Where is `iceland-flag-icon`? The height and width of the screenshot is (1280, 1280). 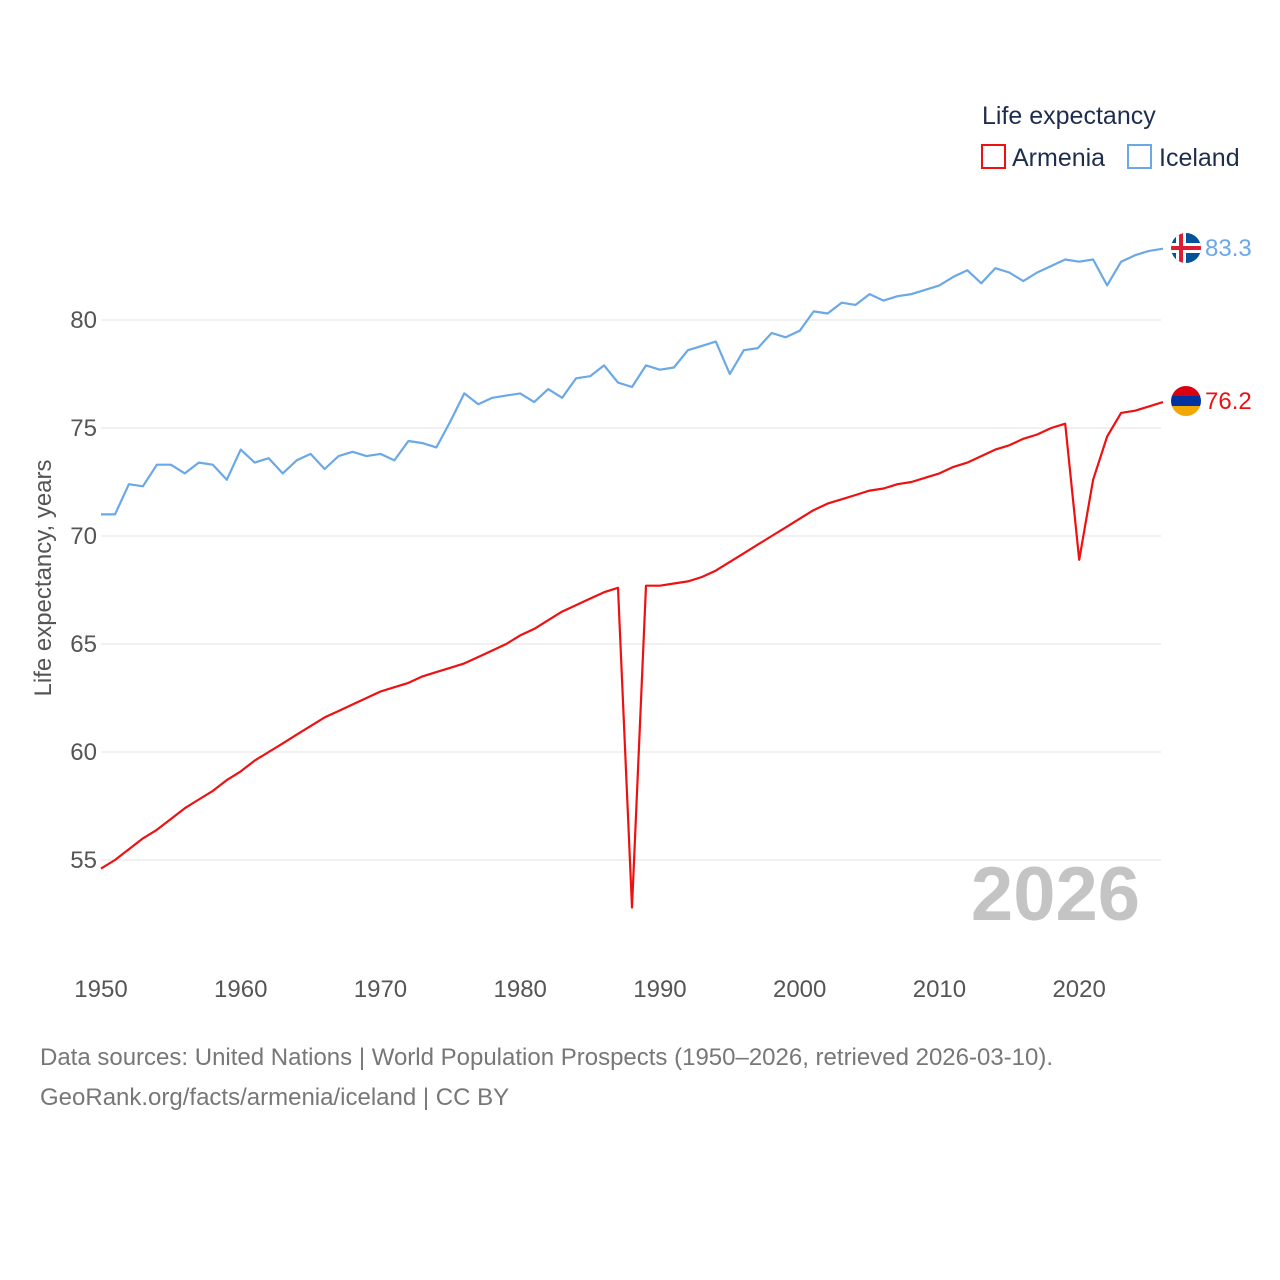 iceland-flag-icon is located at coordinates (1186, 248).